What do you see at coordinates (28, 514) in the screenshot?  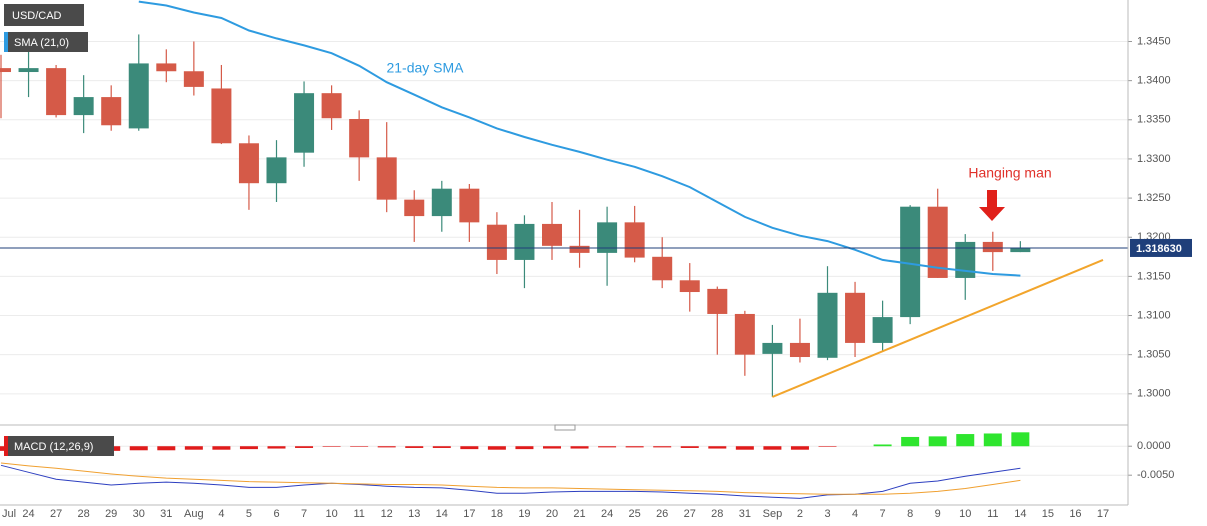 I see `x-tick-label: 24` at bounding box center [28, 514].